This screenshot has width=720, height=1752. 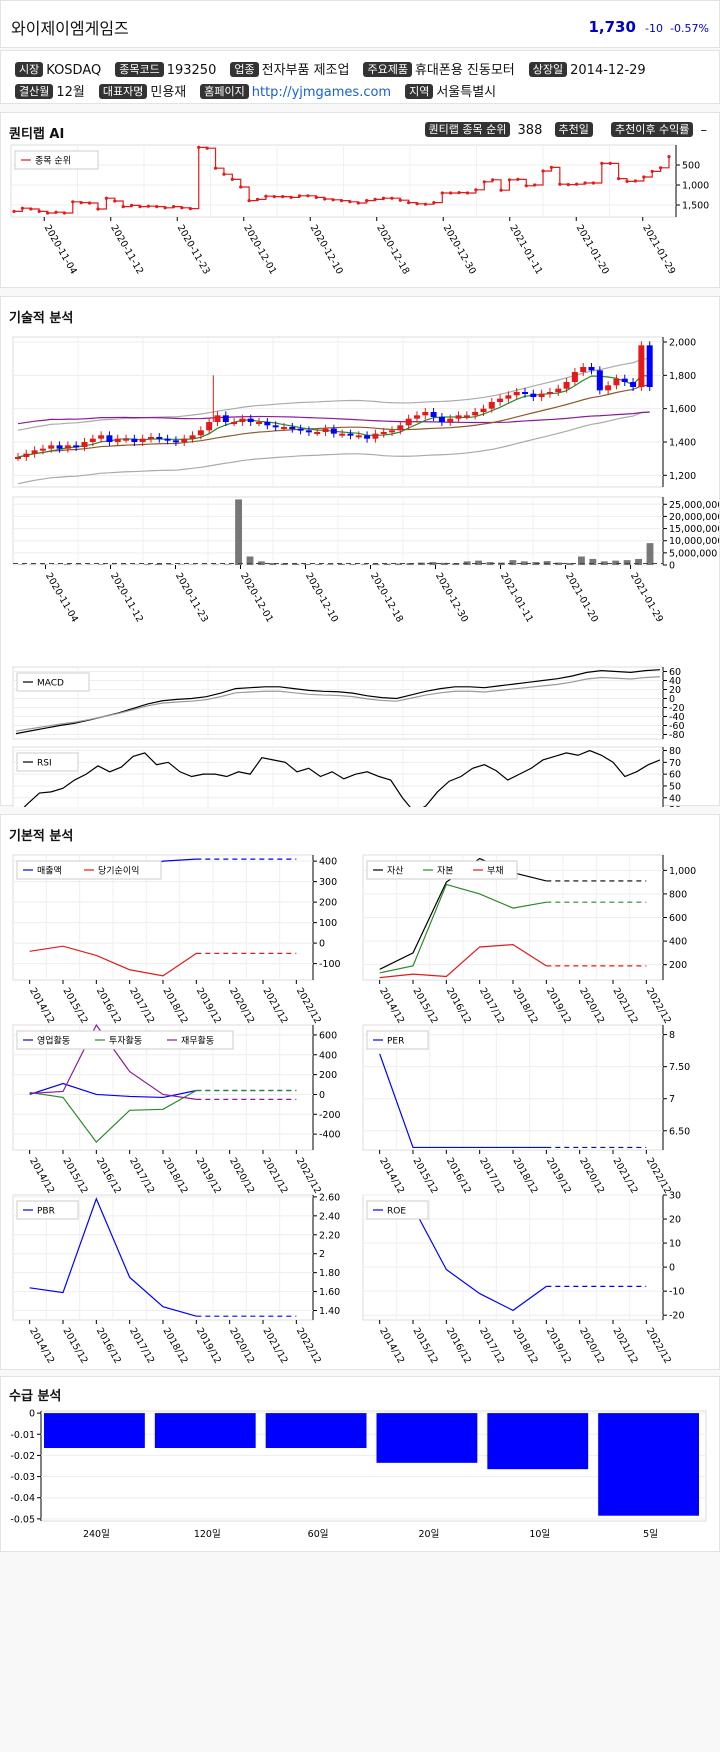 I want to click on cashflow-ylabel-5: -400, so click(x=330, y=1135).